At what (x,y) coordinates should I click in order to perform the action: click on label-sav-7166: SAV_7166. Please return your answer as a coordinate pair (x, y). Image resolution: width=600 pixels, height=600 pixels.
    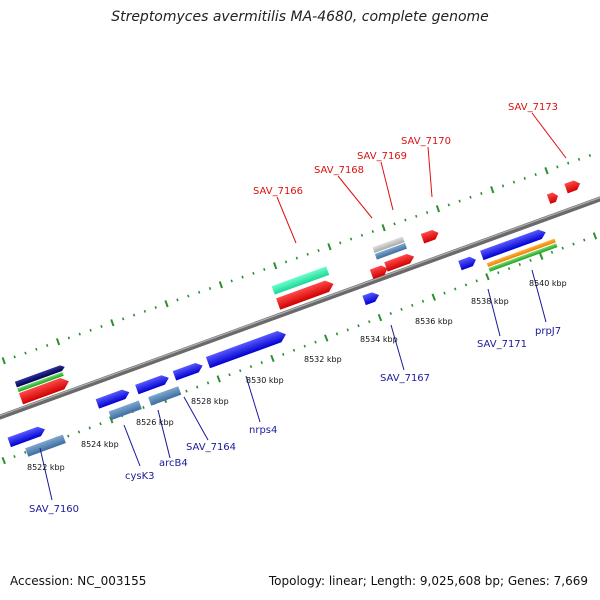
    Looking at the image, I should click on (278, 191).